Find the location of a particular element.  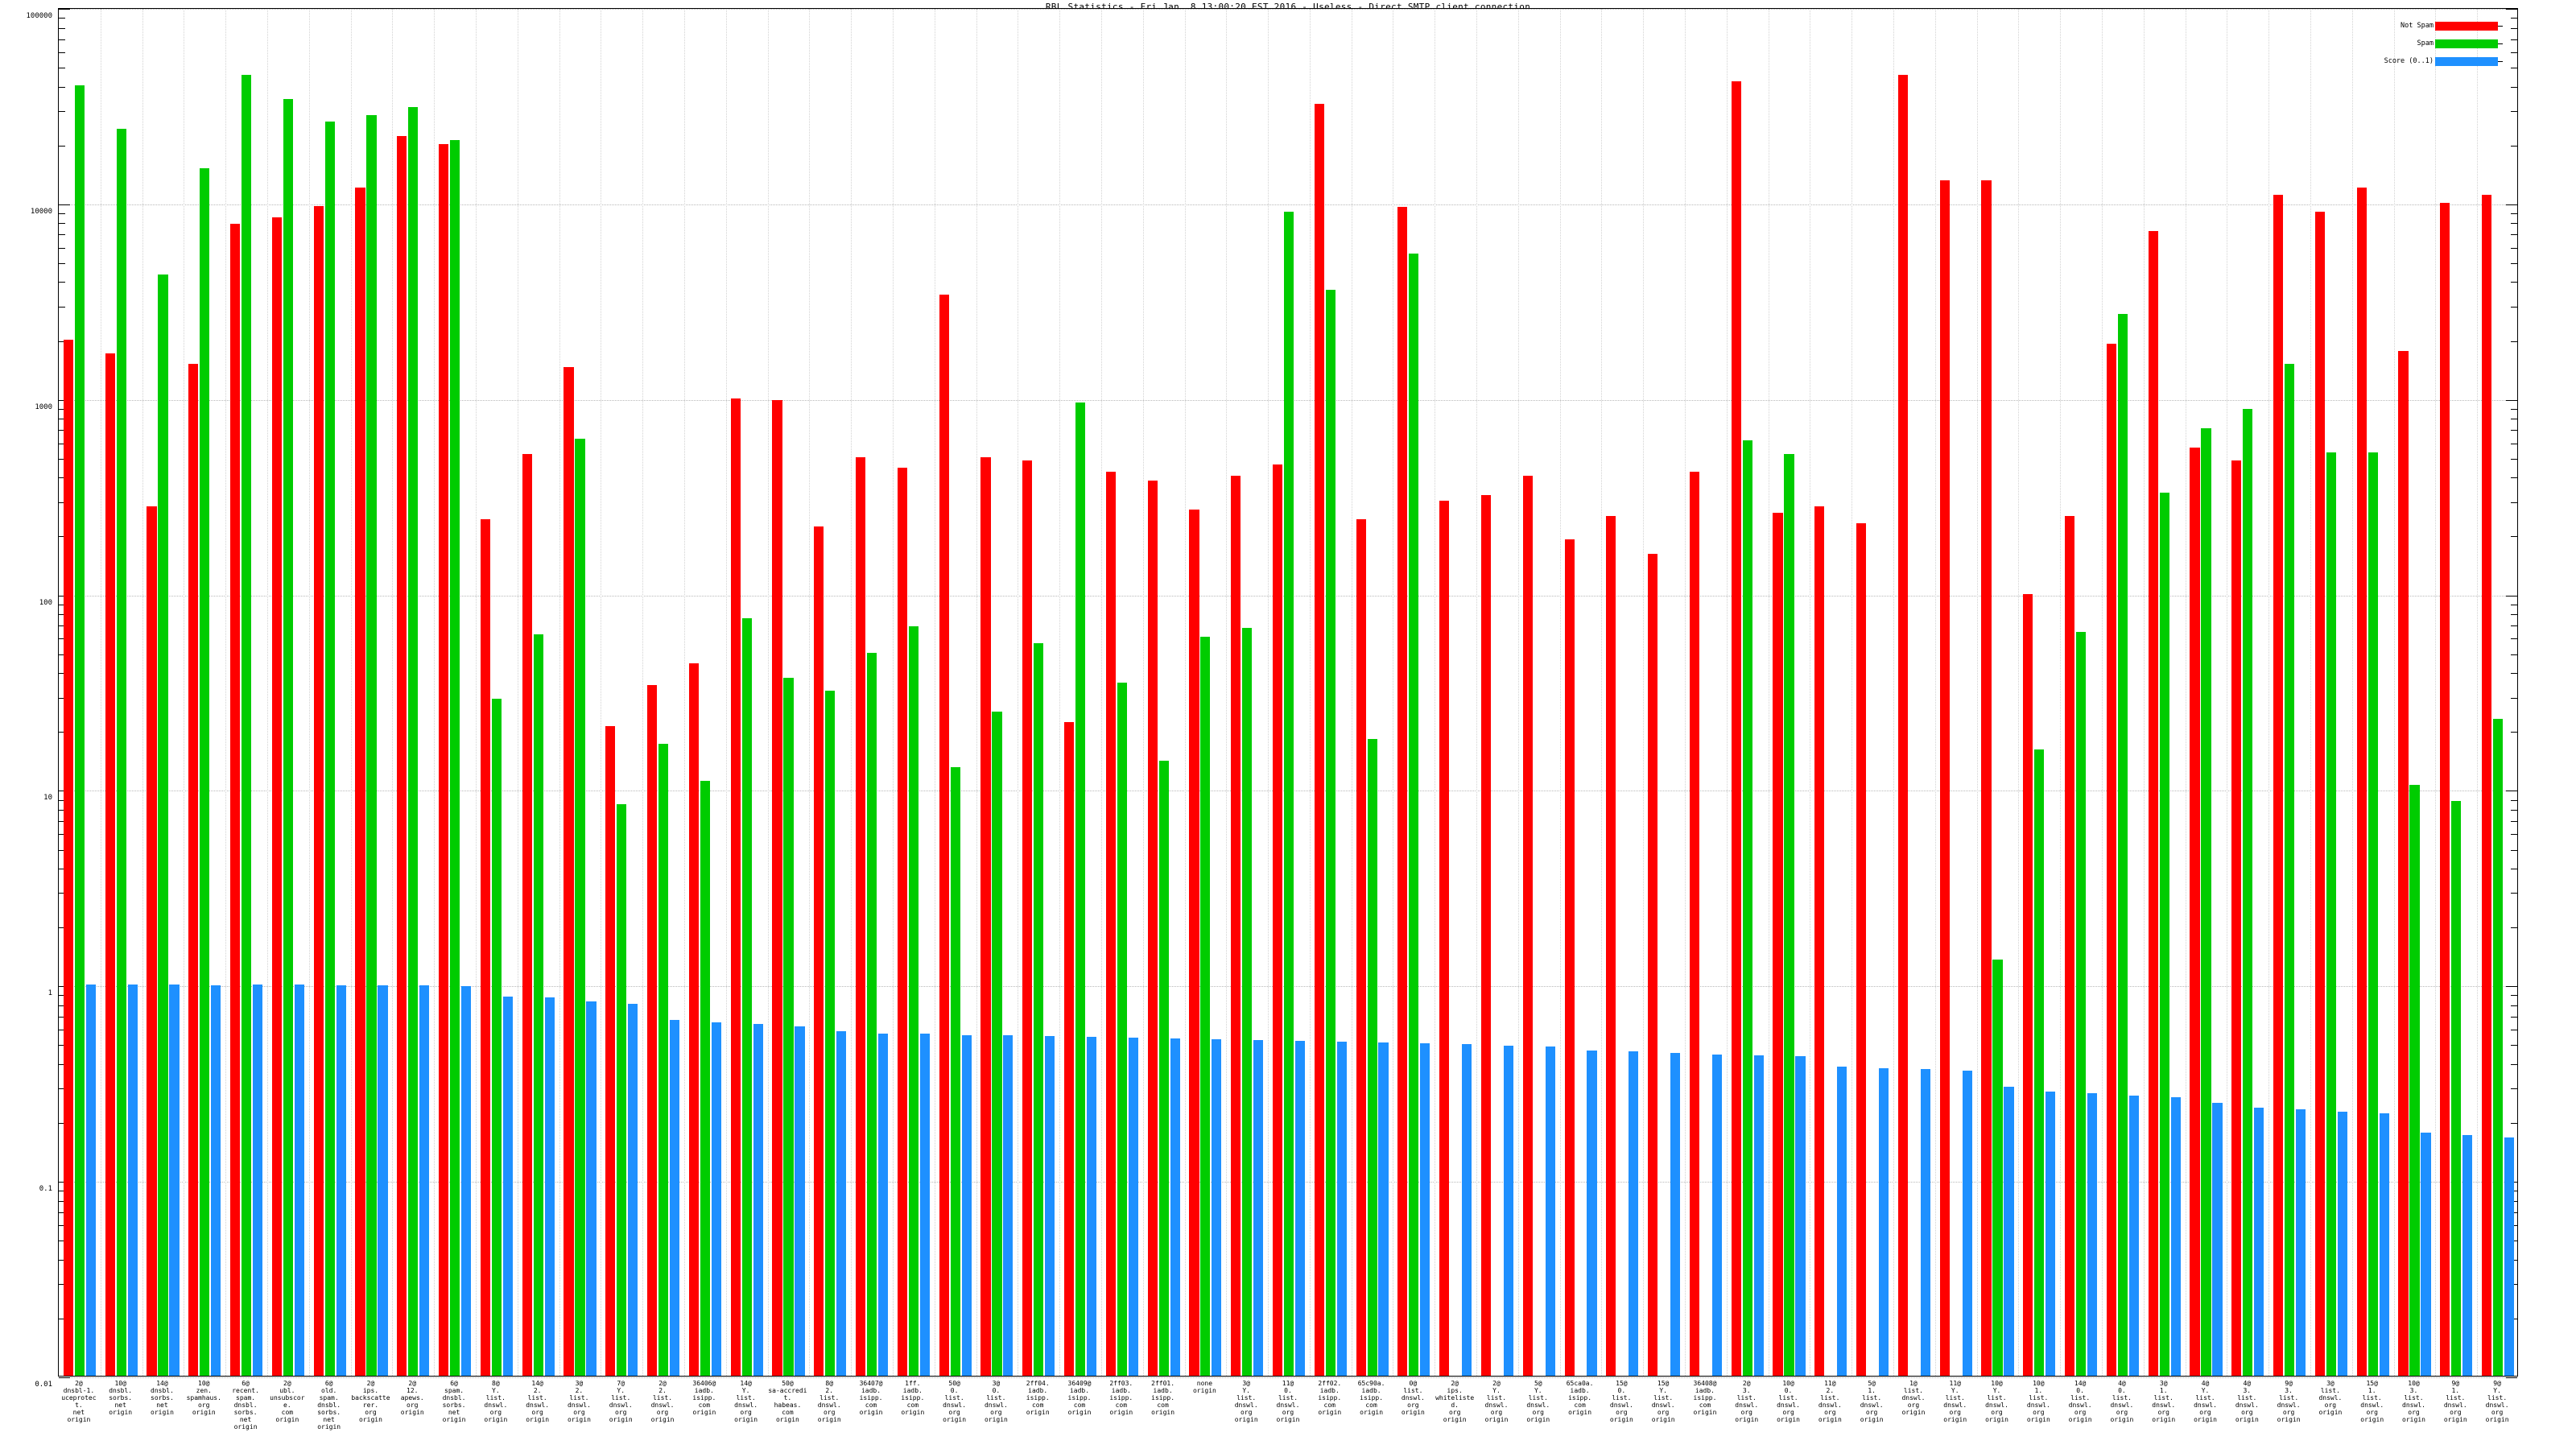

x-axis-tick-label: 14@ 0. list. dnswl. org origin is located at coordinates (2080, 1401).